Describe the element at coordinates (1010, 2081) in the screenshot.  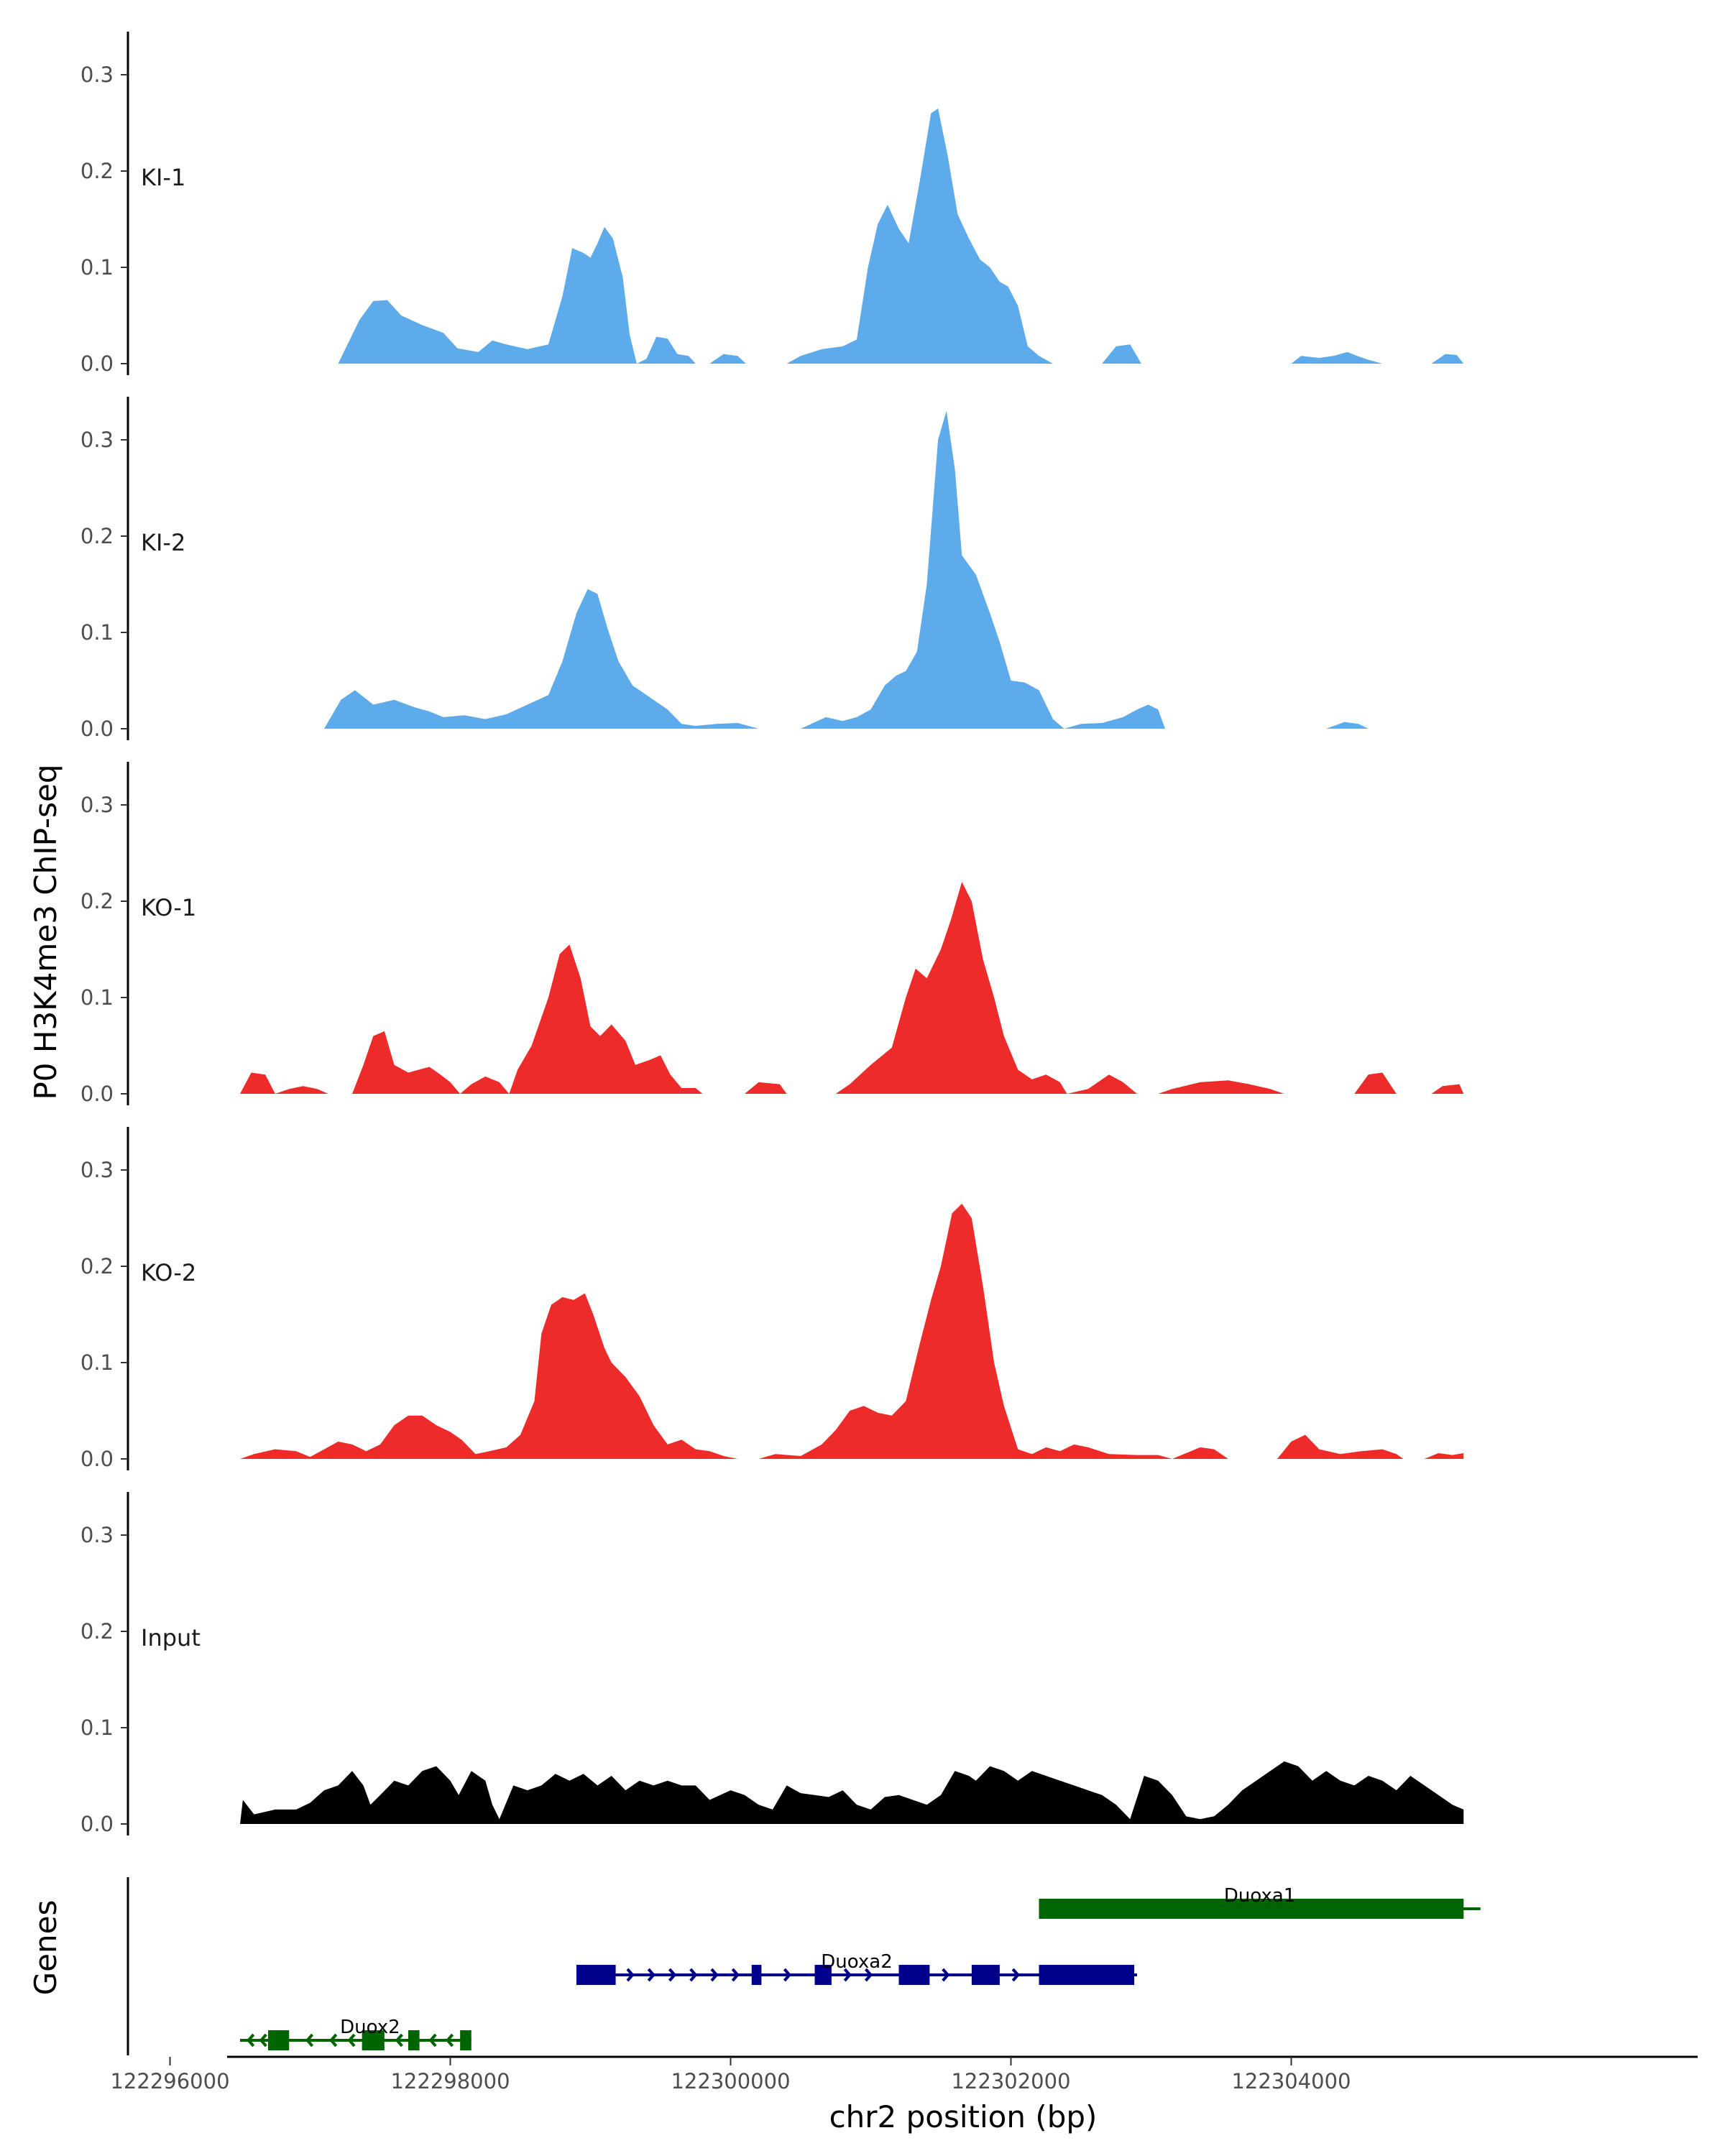
I see `x-tick-label: 122302000` at that location.